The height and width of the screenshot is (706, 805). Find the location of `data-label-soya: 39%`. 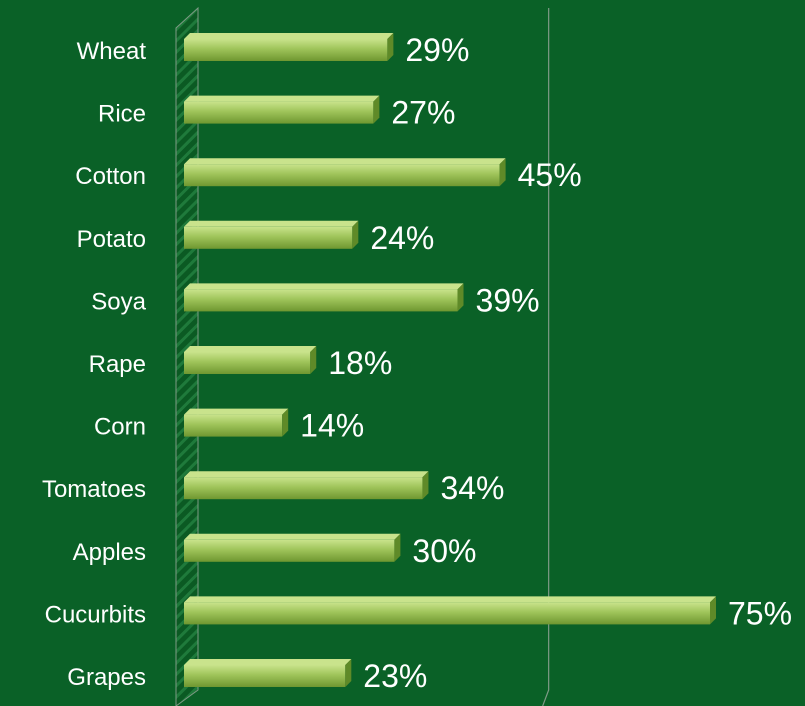

data-label-soya: 39% is located at coordinates (508, 300).